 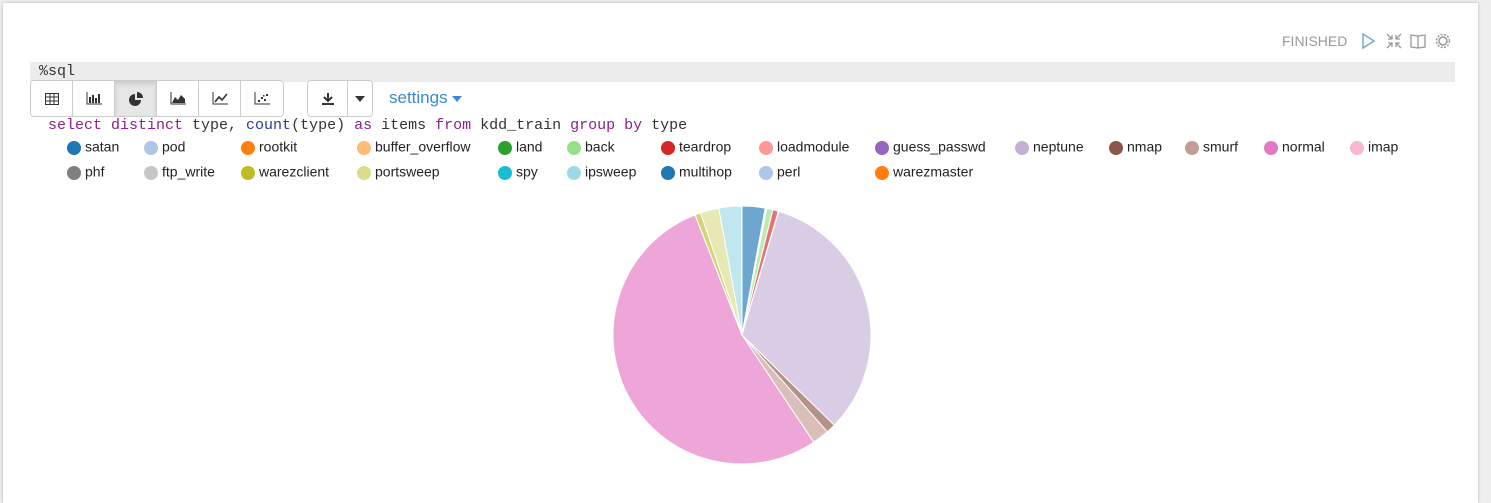 What do you see at coordinates (102, 147) in the screenshot?
I see `legend-label: satan` at bounding box center [102, 147].